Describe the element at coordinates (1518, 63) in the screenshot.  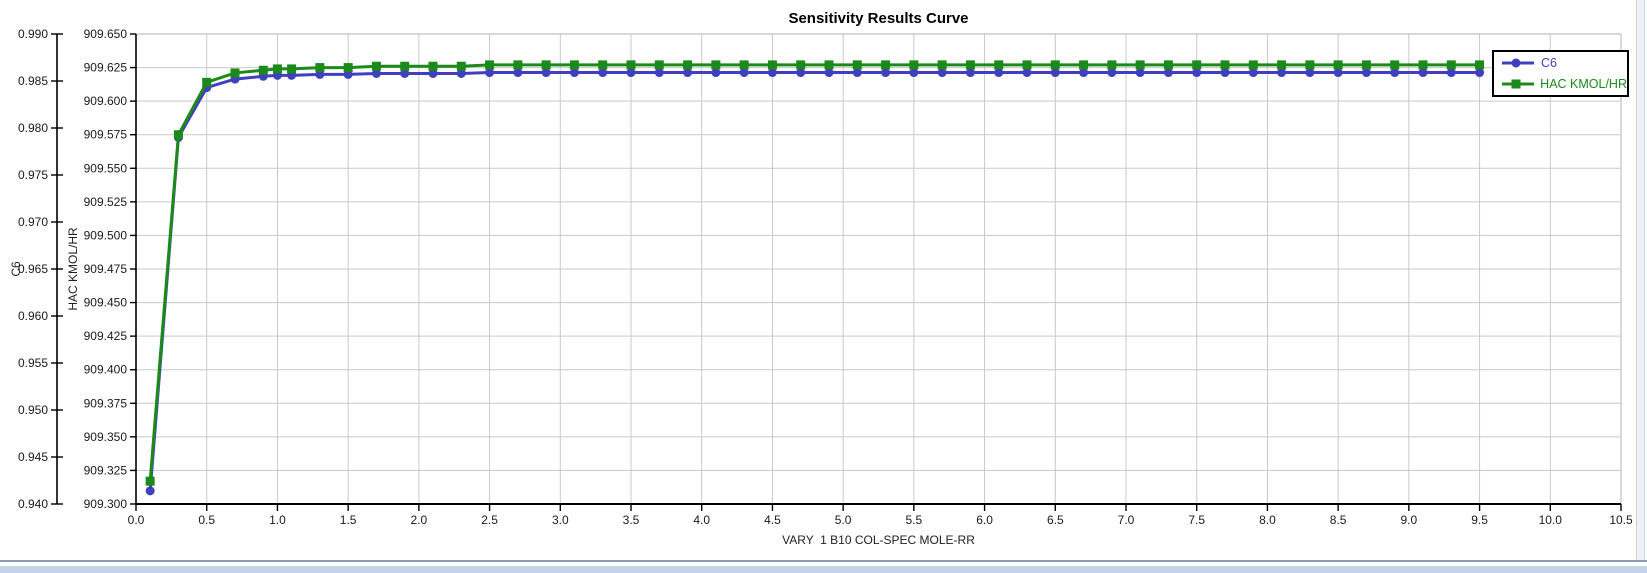
I see `line-circle-marker-icon` at that location.